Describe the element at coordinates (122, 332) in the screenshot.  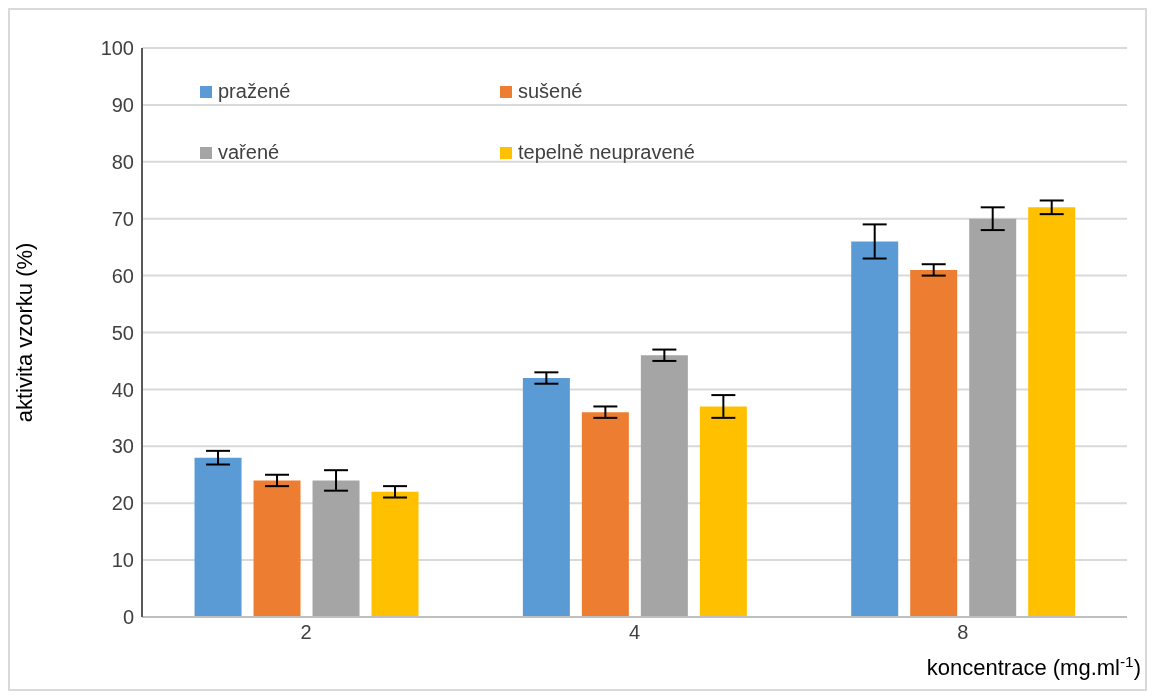
I see `y-tick-label: 50` at that location.